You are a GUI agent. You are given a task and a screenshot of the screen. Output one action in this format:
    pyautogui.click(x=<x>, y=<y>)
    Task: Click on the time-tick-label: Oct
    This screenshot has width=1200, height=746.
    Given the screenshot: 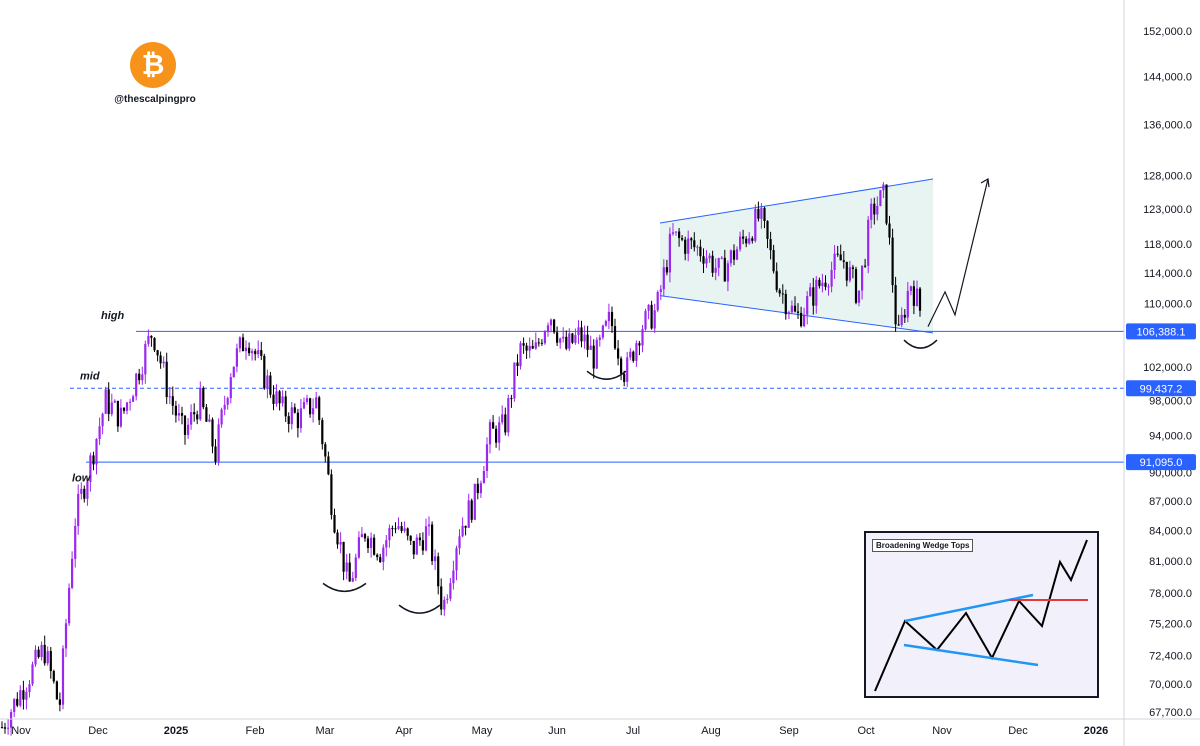 What is the action you would take?
    pyautogui.click(x=865, y=731)
    